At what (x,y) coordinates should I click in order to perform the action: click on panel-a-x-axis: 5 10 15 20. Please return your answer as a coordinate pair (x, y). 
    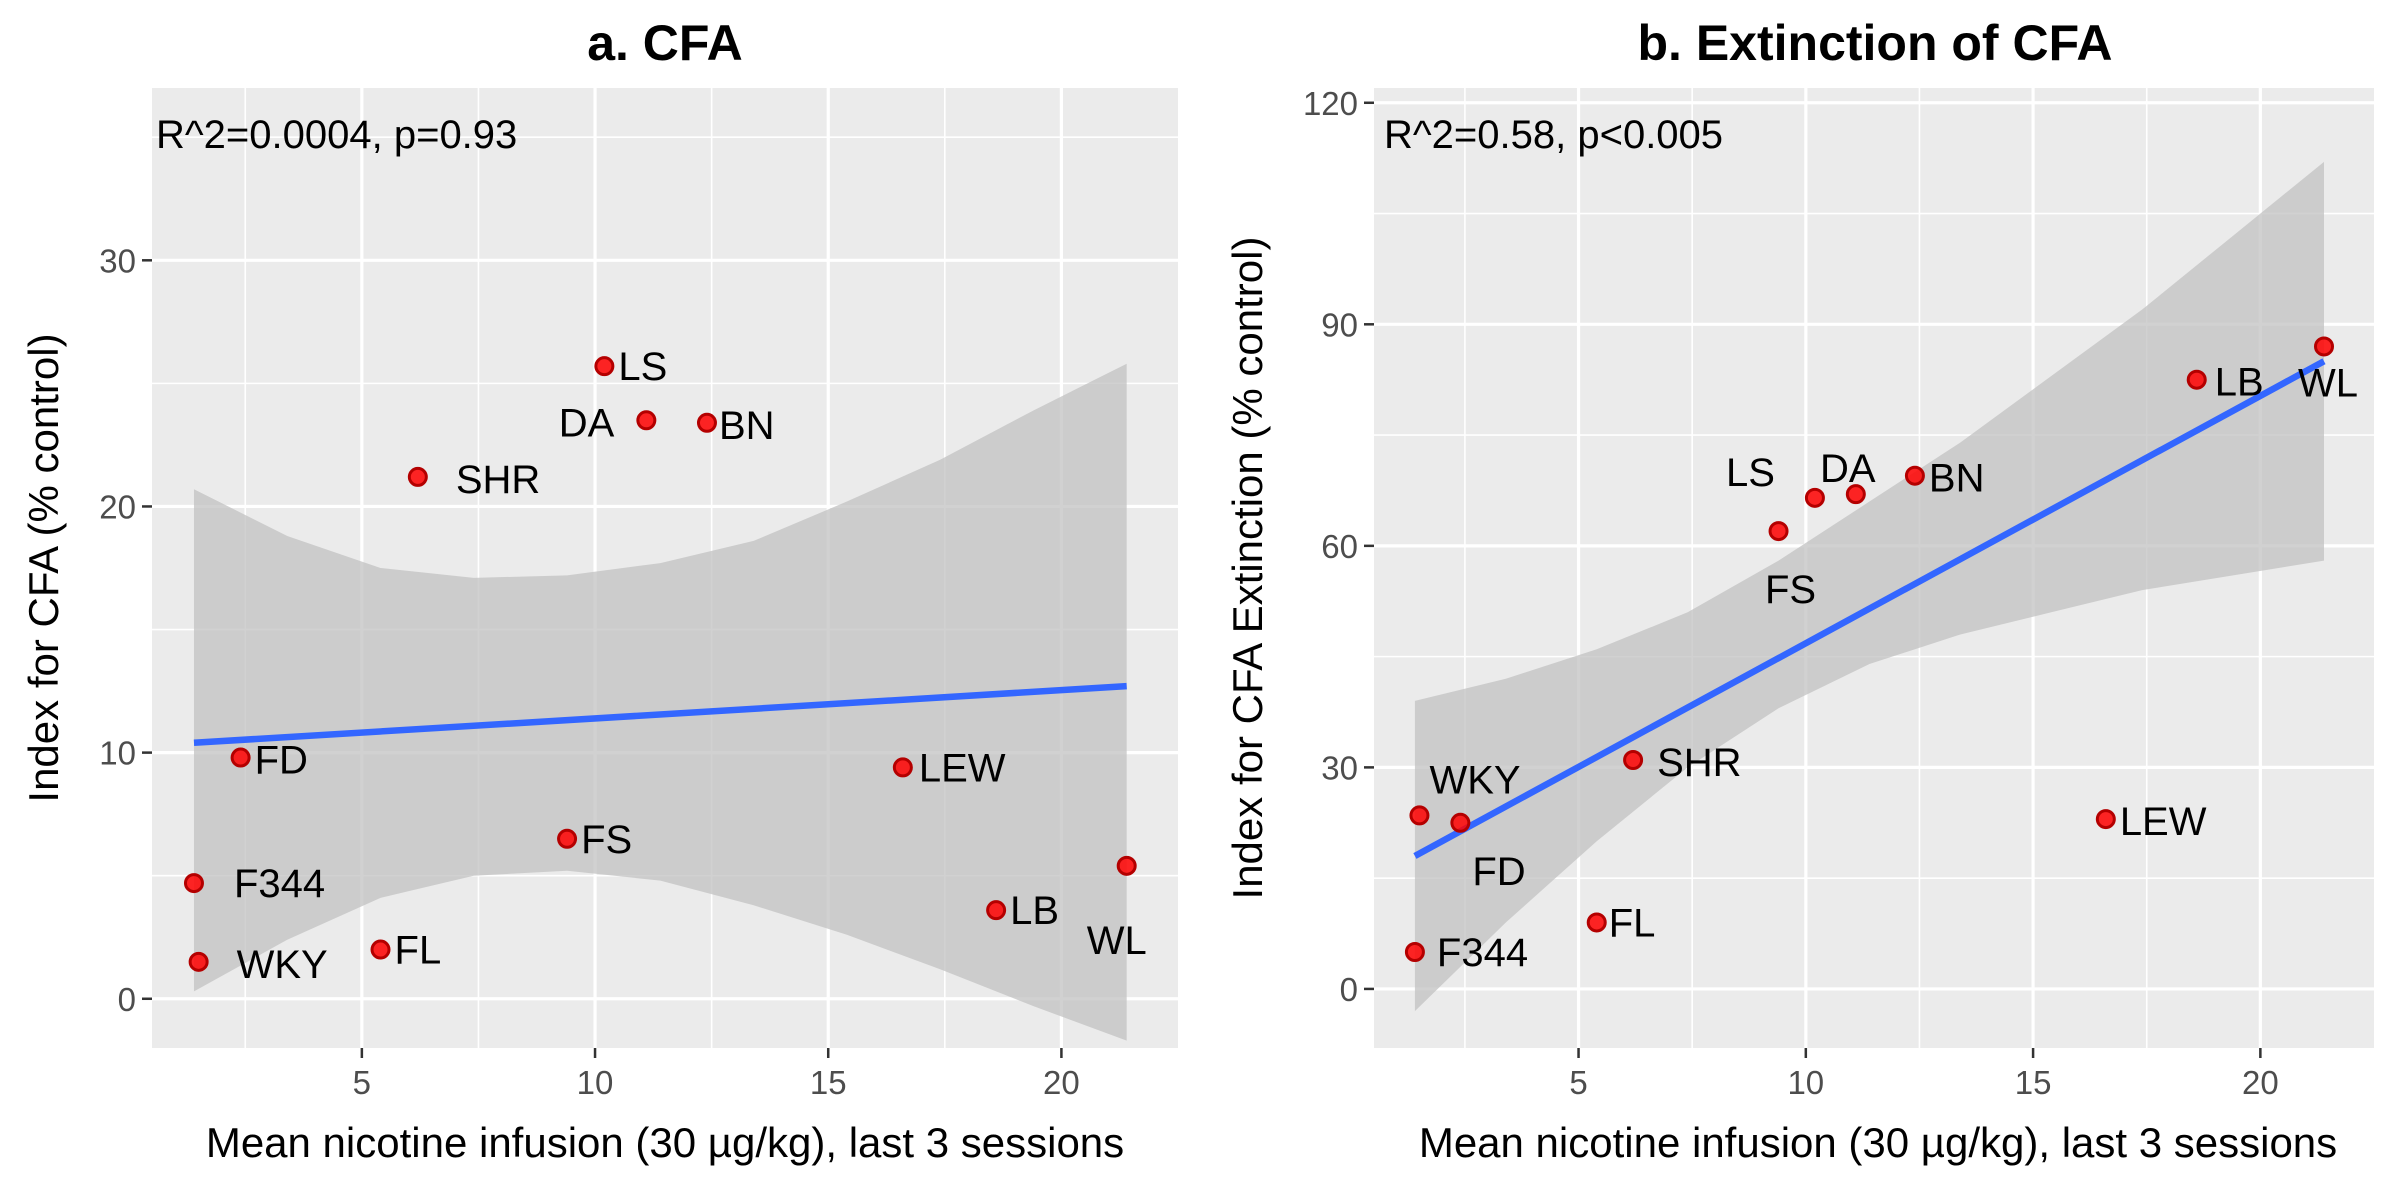
    Looking at the image, I should click on (716, 1074).